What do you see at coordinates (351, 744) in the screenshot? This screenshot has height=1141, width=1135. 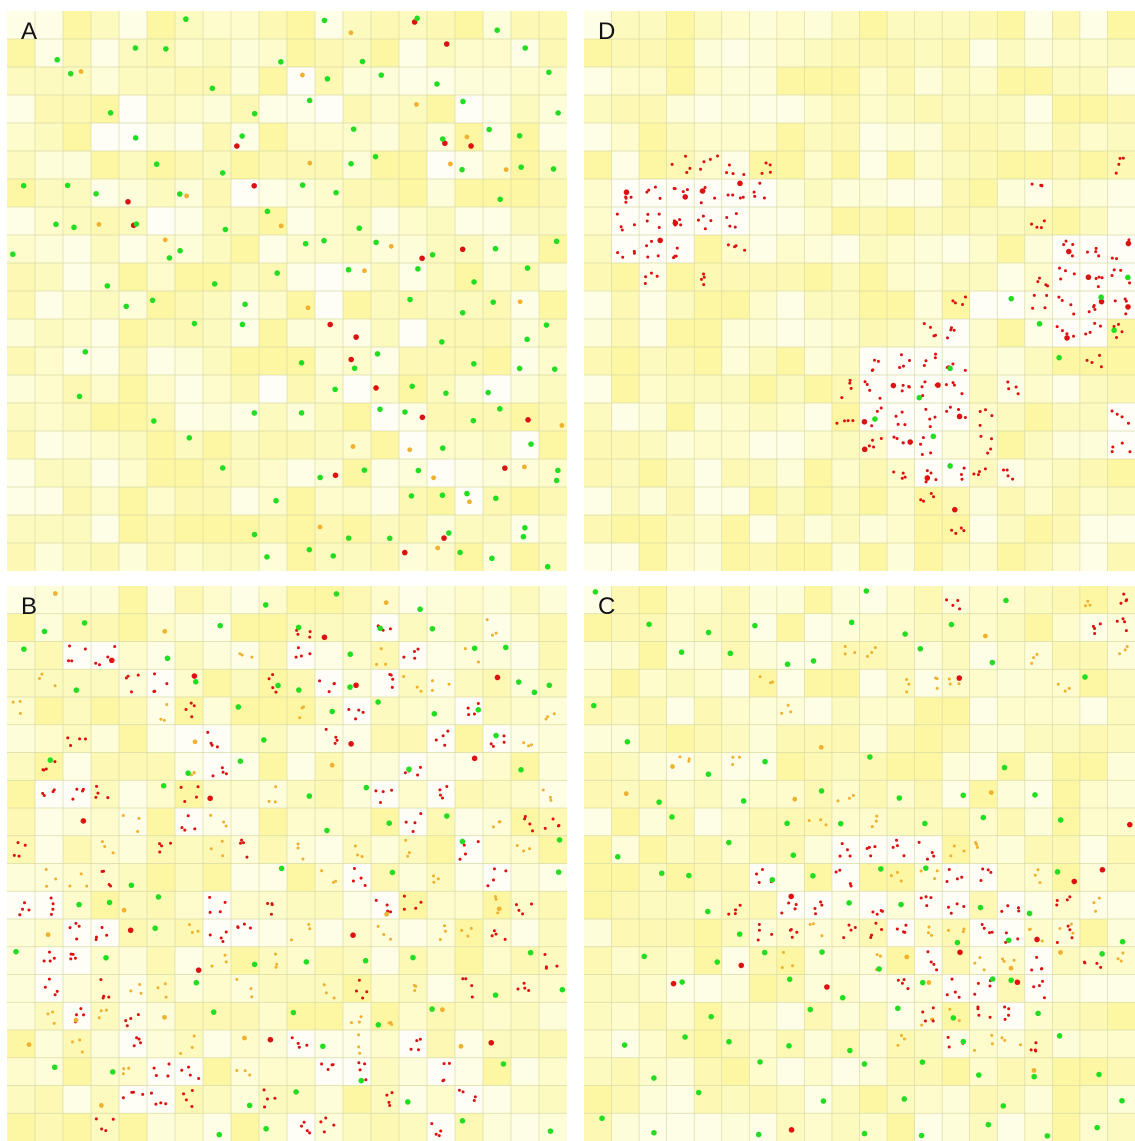 I see `panel-b-red-agent` at bounding box center [351, 744].